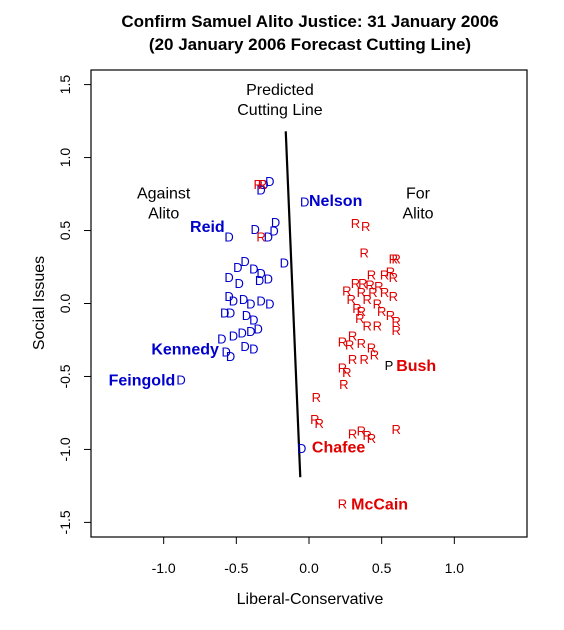 The image size is (564, 630). Describe the element at coordinates (293, 304) in the screenshot. I see `cutting-line` at that location.